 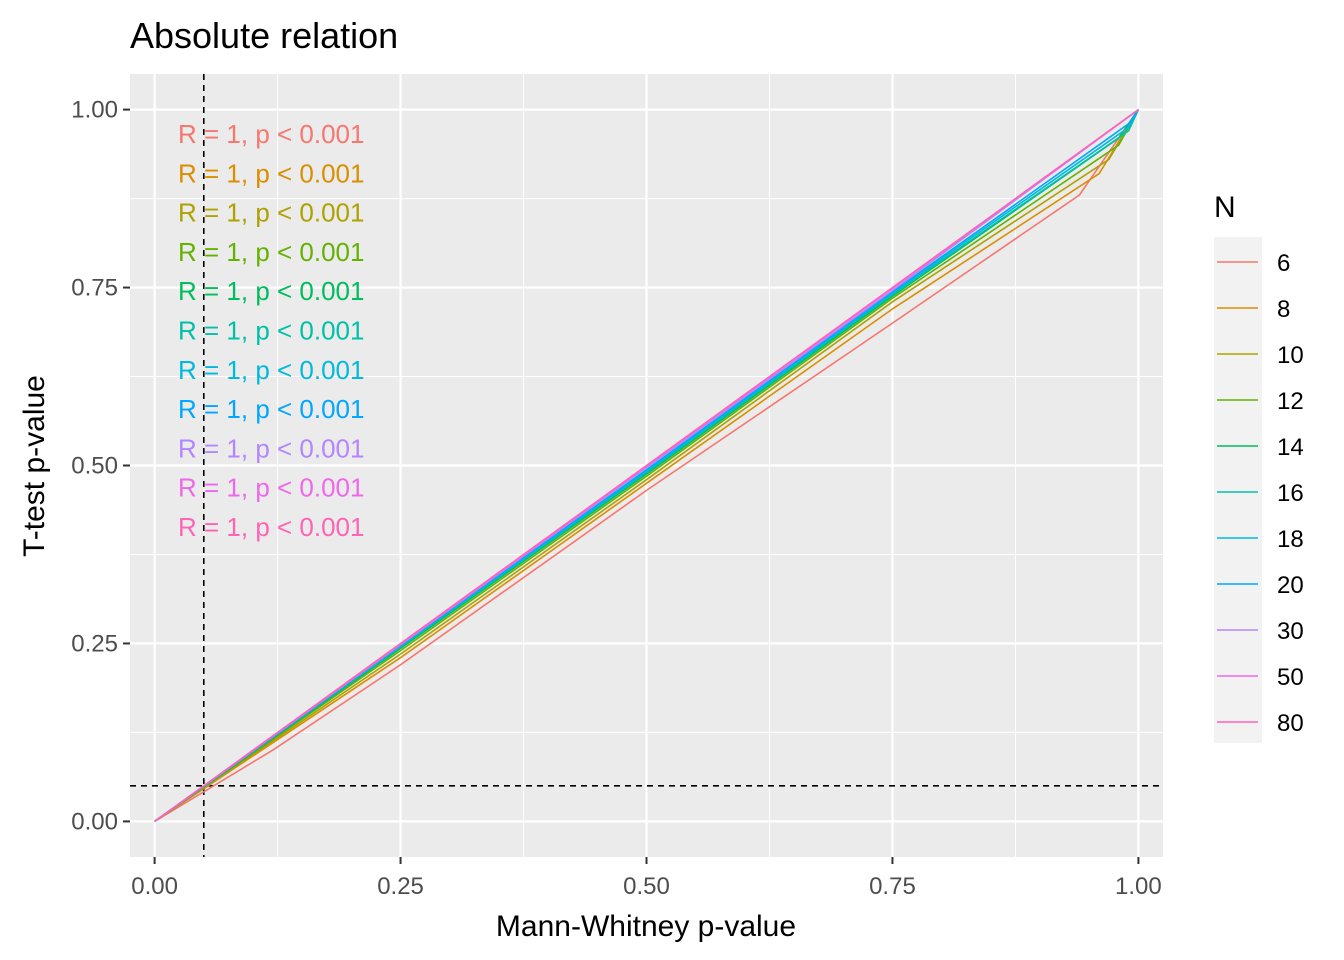 I want to click on legend-key-background, so click(x=1238, y=490).